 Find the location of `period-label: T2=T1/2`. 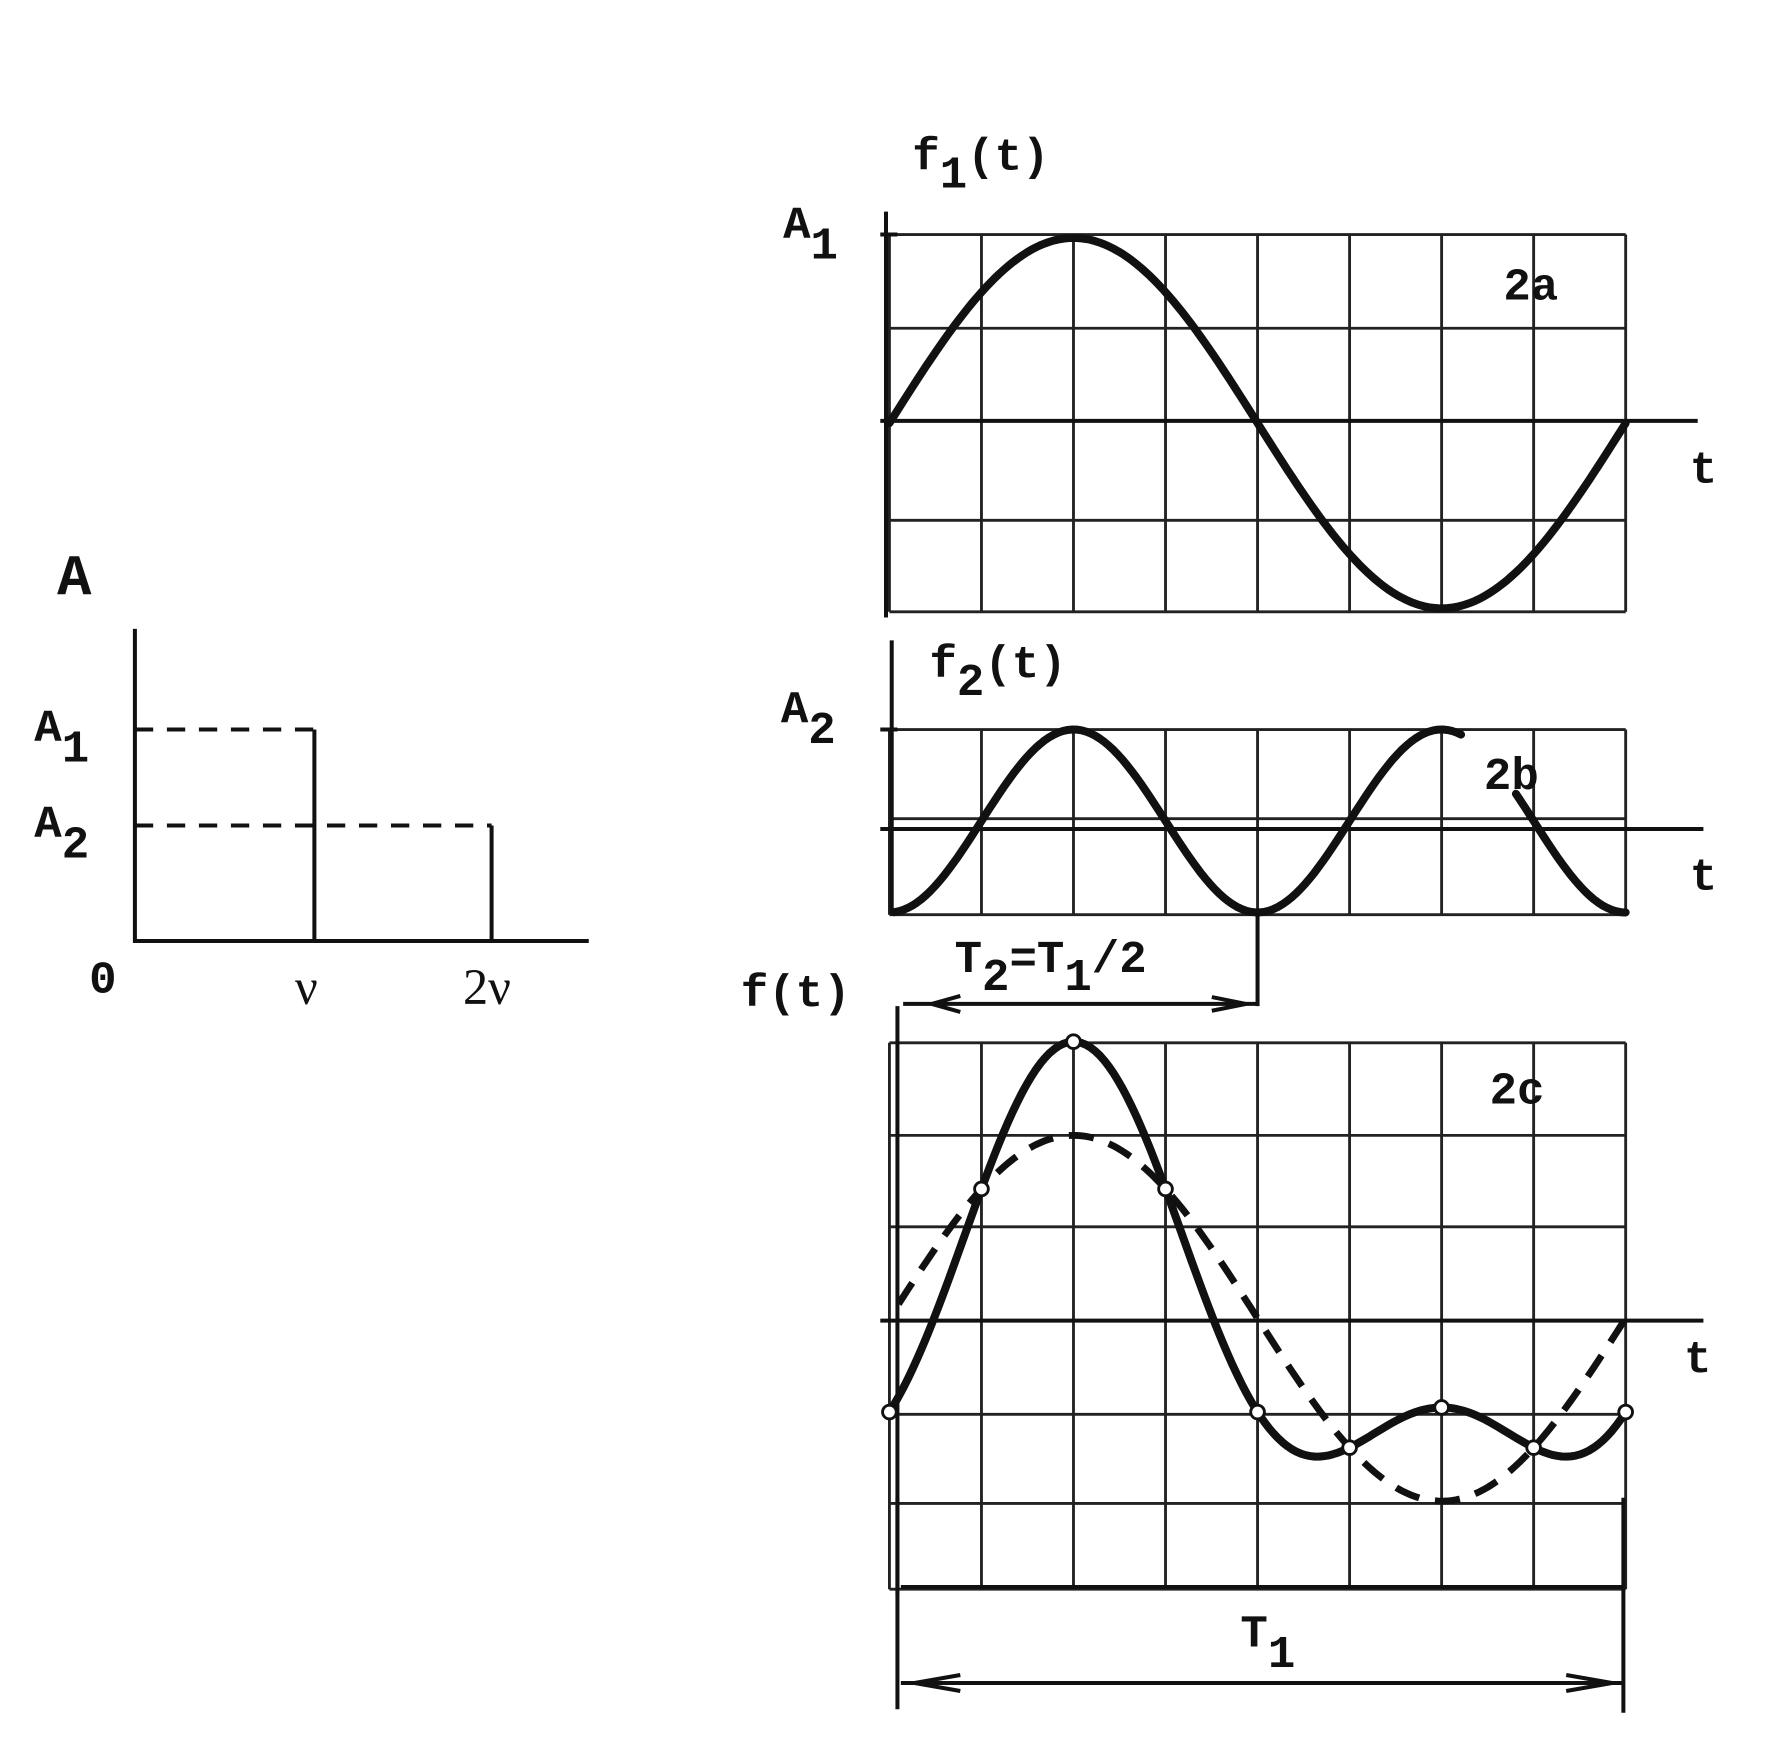

period-label: T2=T1/2 is located at coordinates (1051, 969).